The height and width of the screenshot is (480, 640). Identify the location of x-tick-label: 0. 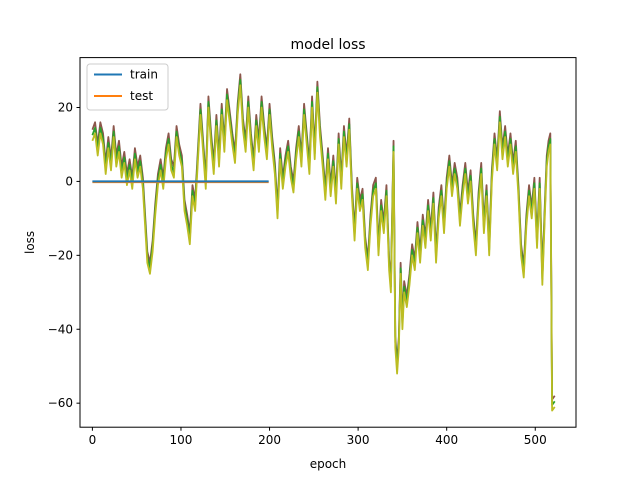
(93, 440).